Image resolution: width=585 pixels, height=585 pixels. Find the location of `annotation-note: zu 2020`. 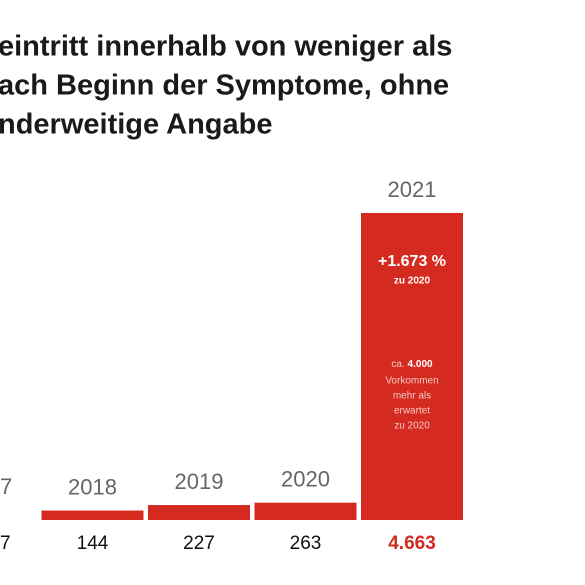

annotation-note: zu 2020 is located at coordinates (412, 426).